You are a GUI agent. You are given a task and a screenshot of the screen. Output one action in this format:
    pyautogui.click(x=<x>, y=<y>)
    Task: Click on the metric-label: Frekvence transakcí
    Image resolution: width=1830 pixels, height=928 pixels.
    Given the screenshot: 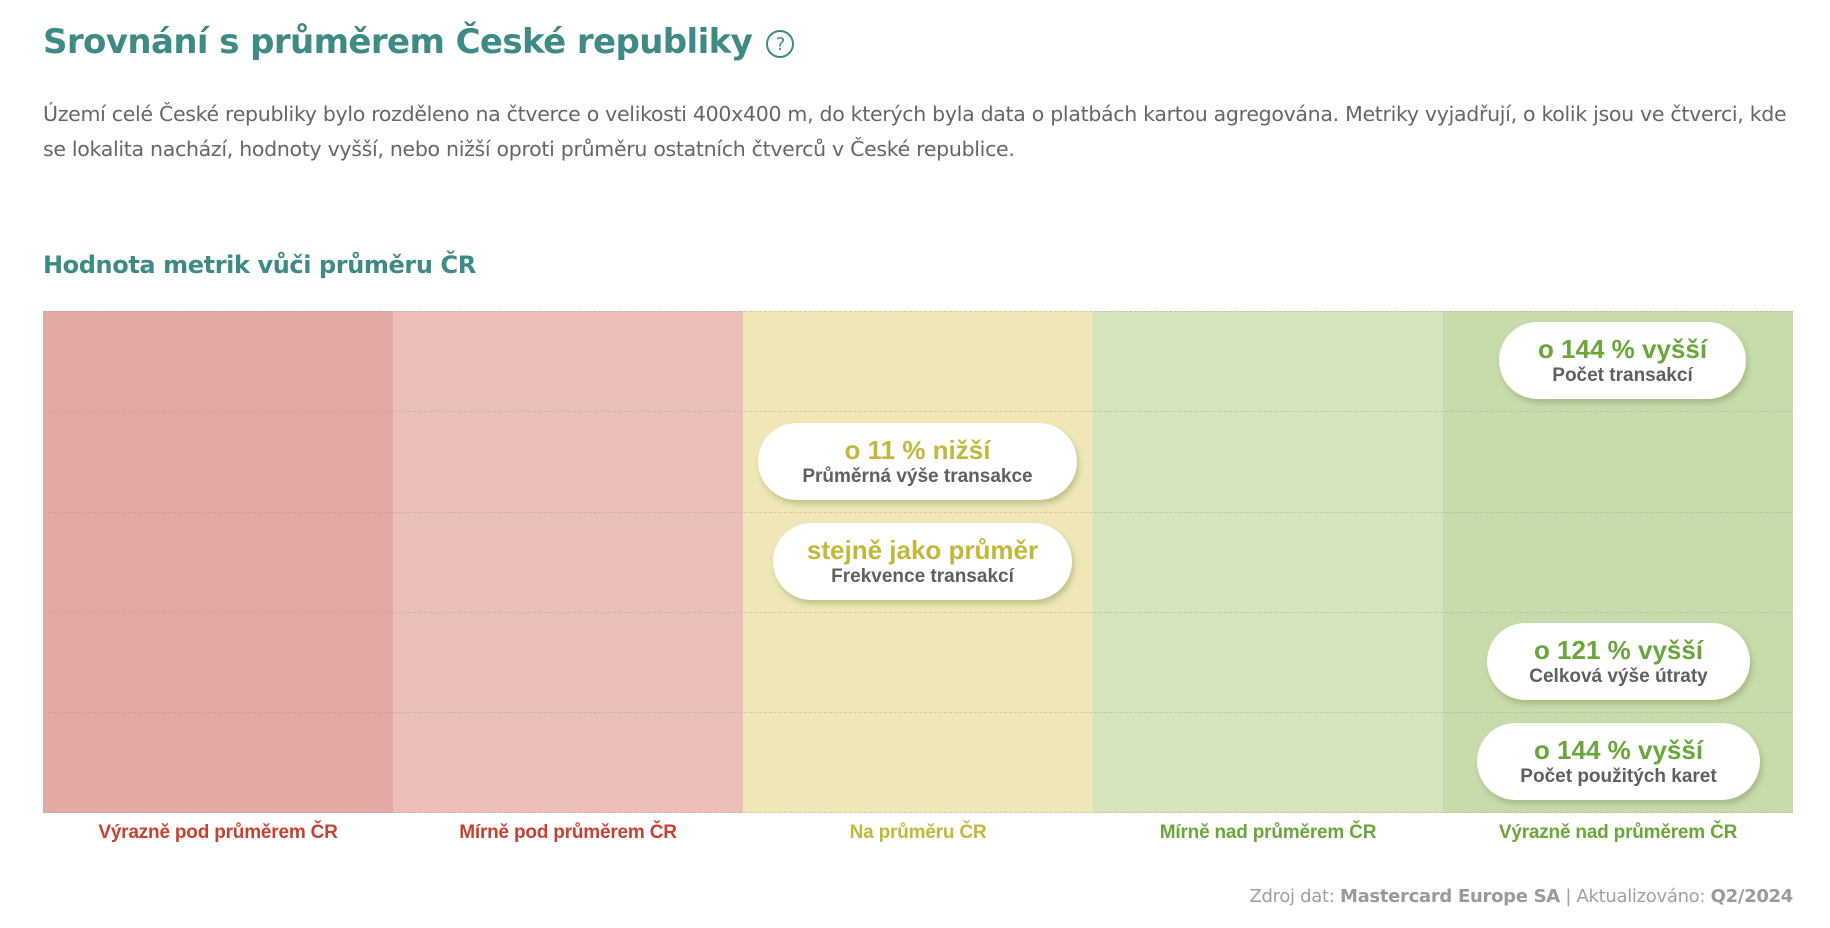 What is the action you would take?
    pyautogui.click(x=922, y=576)
    